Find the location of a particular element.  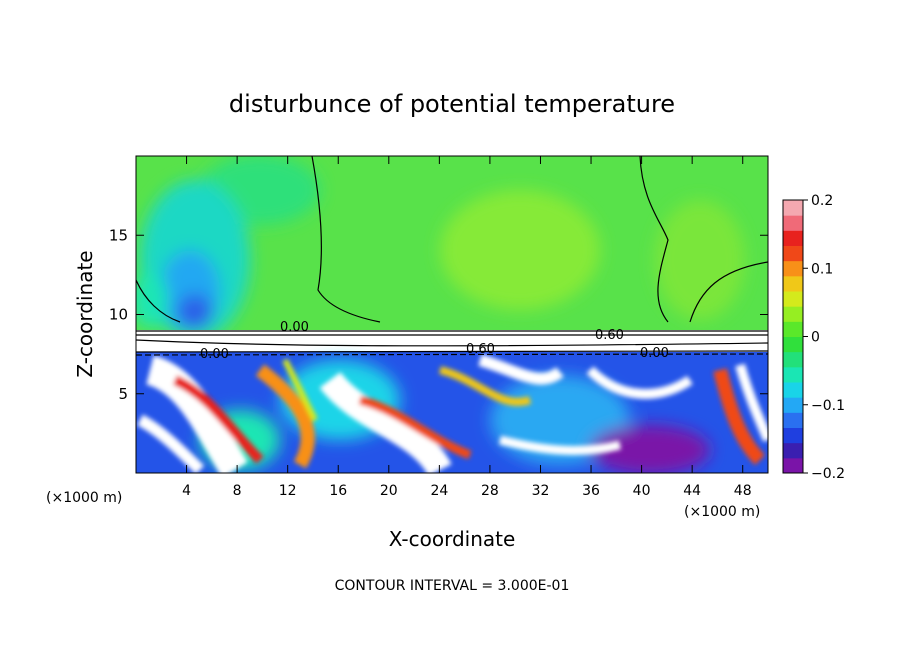

x-tick-label: 28 is located at coordinates (490, 491).